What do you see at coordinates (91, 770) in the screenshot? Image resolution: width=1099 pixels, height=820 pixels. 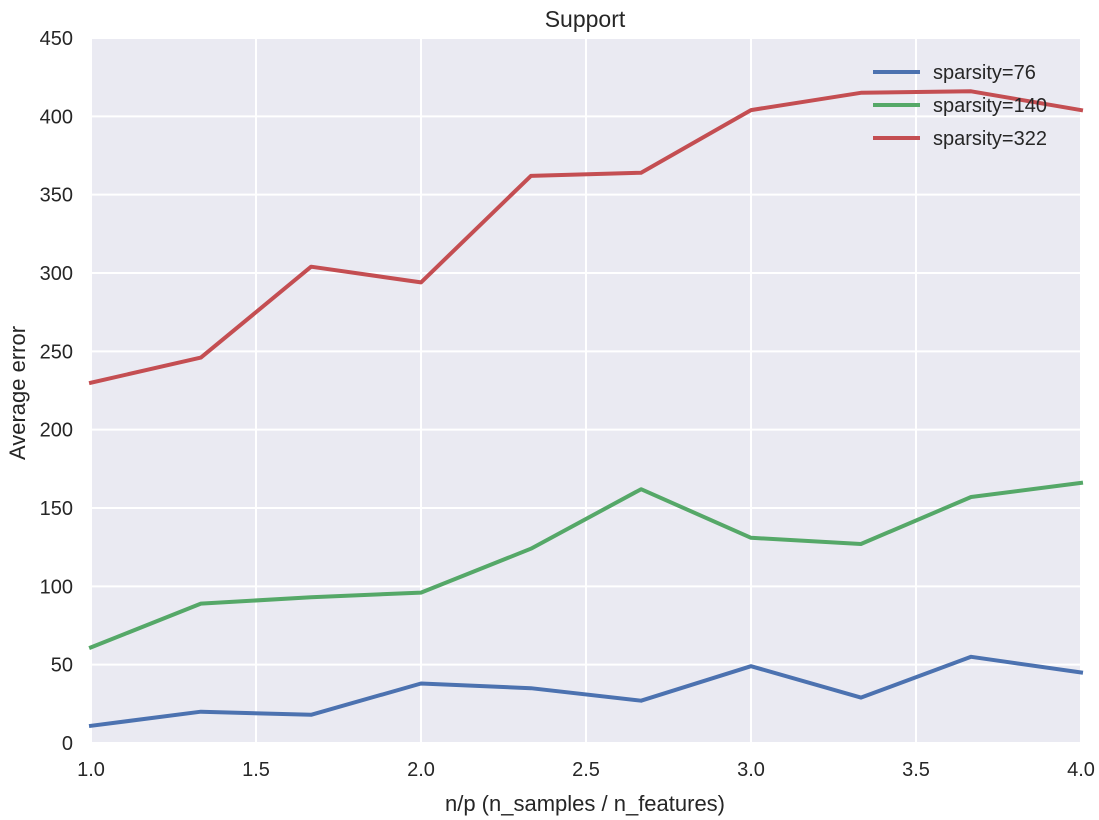 I see `x-tick-label: 1.0` at bounding box center [91, 770].